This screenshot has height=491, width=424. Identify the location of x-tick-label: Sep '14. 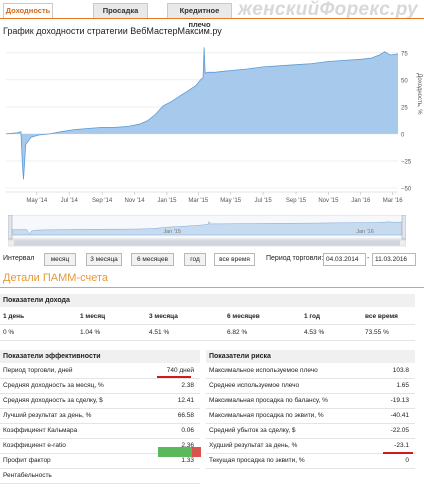
(102, 201).